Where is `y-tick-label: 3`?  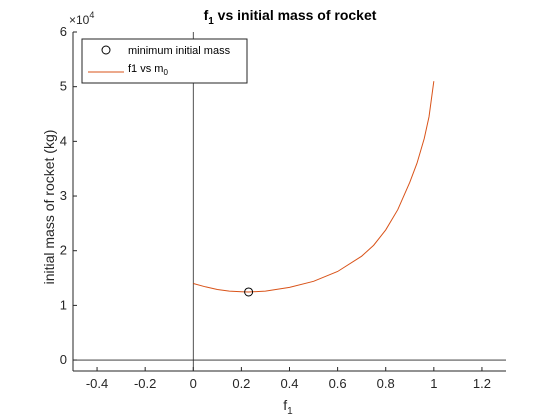
y-tick-label: 3 is located at coordinates (63, 195).